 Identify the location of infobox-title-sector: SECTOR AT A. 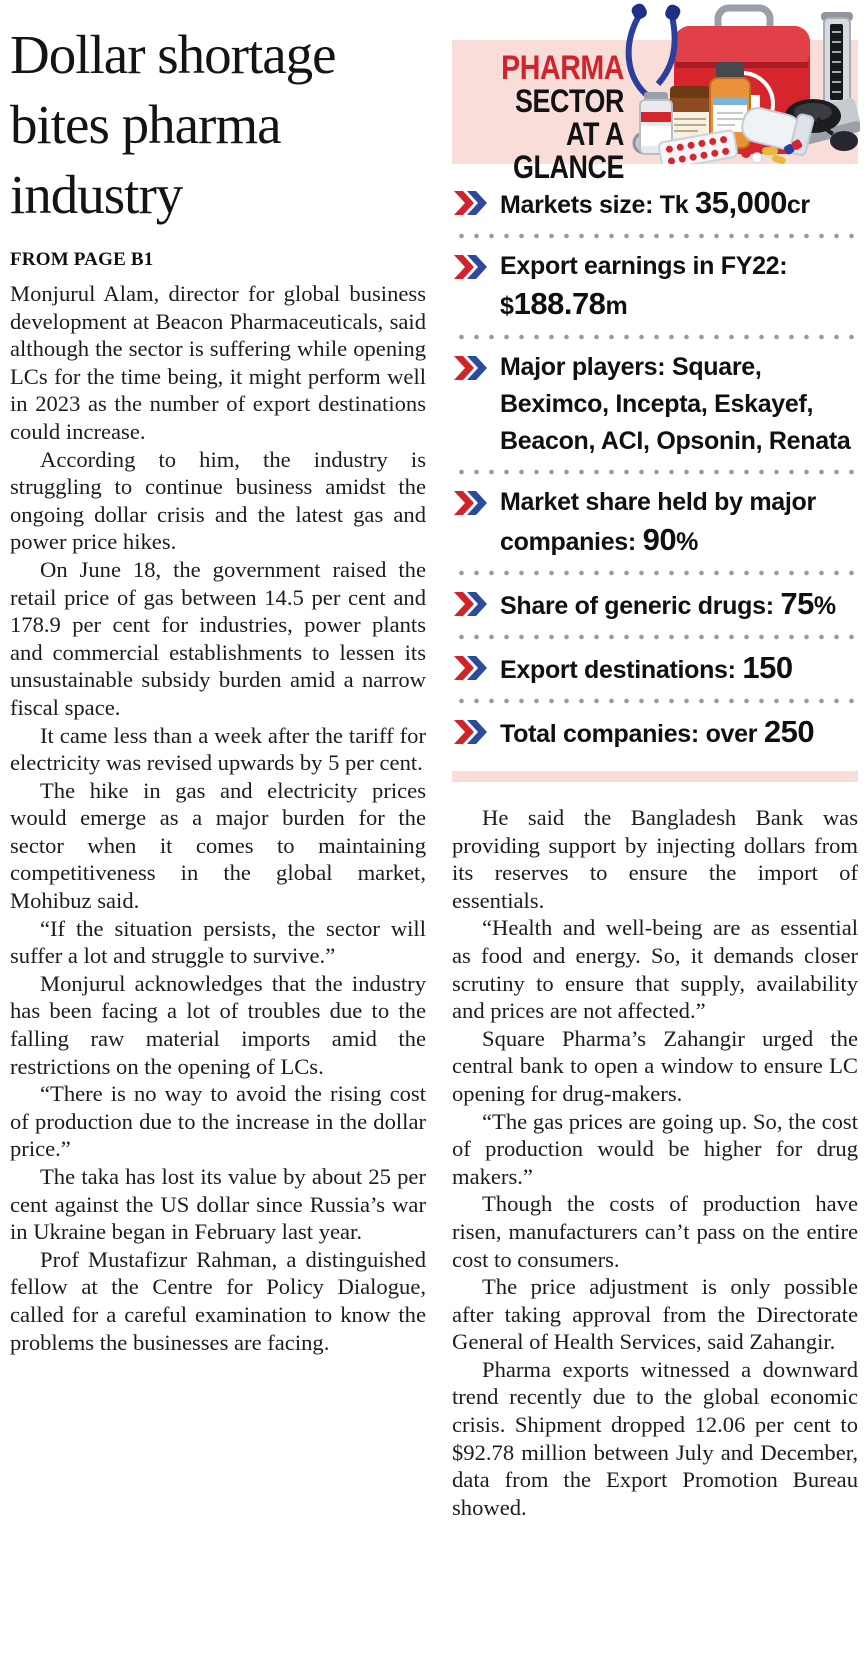
(569, 117).